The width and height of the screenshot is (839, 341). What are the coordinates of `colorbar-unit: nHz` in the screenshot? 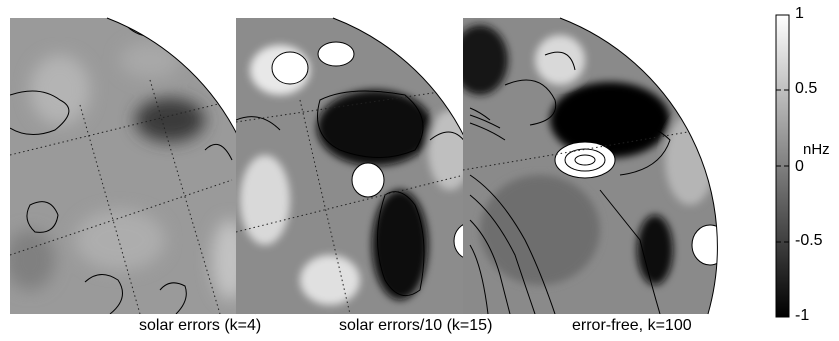 It's located at (816, 149).